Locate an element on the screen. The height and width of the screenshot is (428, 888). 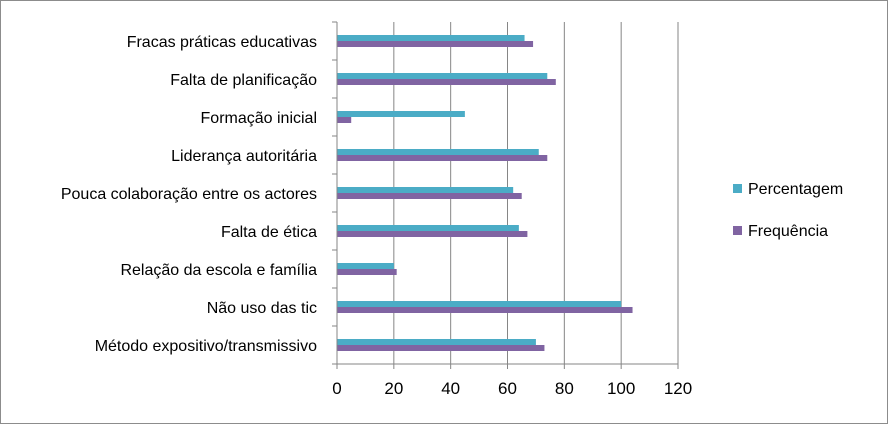
category-label: Formação inicial is located at coordinates (259, 118).